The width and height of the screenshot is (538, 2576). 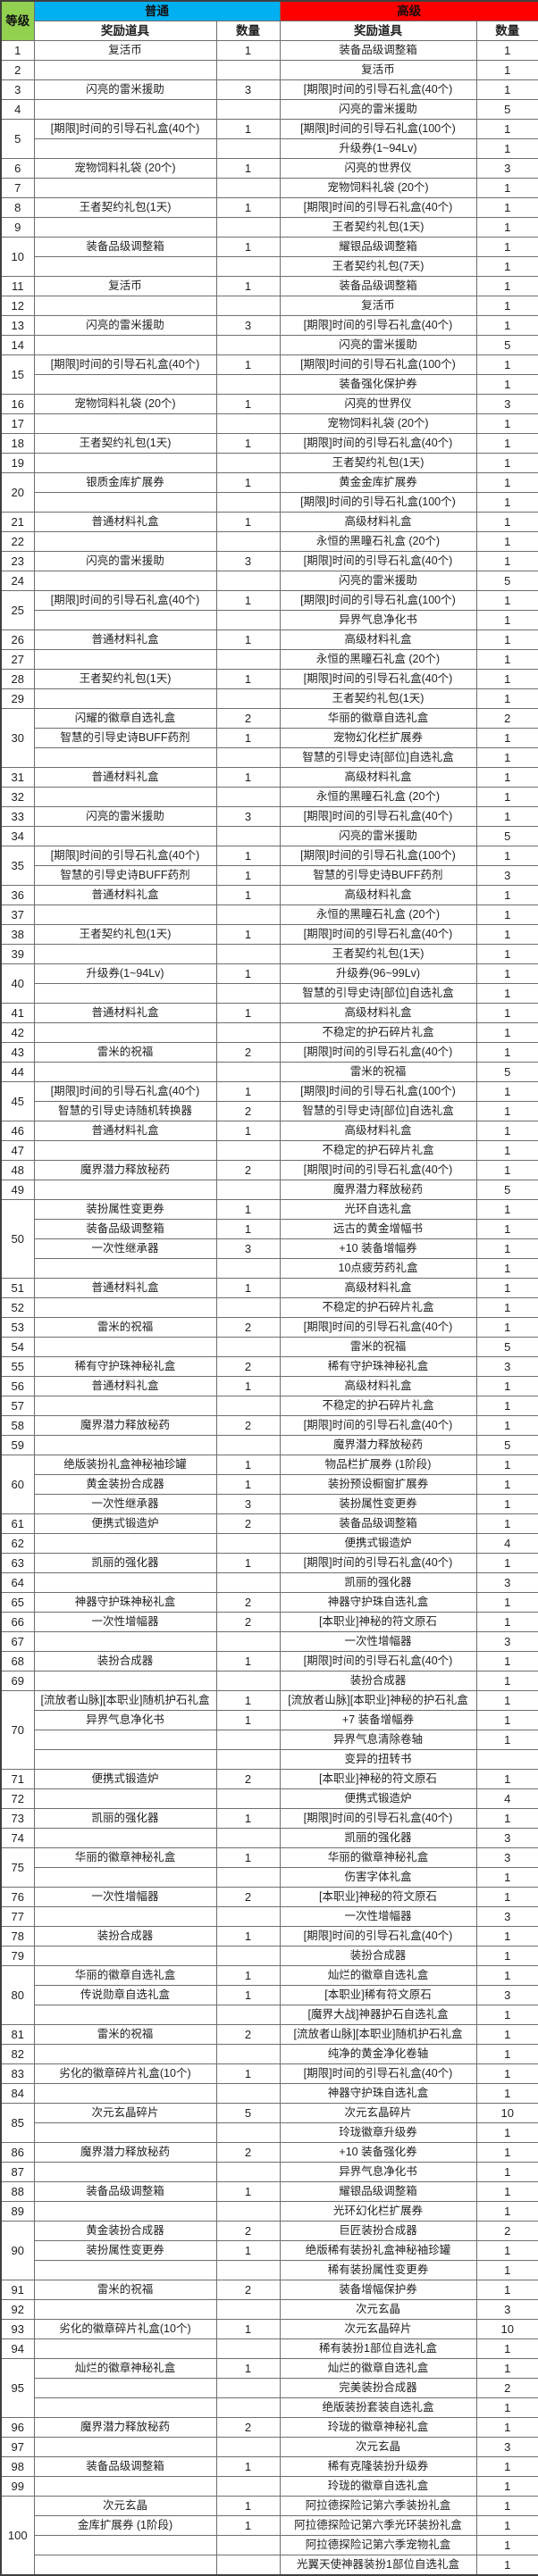 I want to click on reward-row-level-3: 3 闪亮的雷米援助 3 [期限]时间的引导石礼盒(40个) 1, so click(x=269, y=89).